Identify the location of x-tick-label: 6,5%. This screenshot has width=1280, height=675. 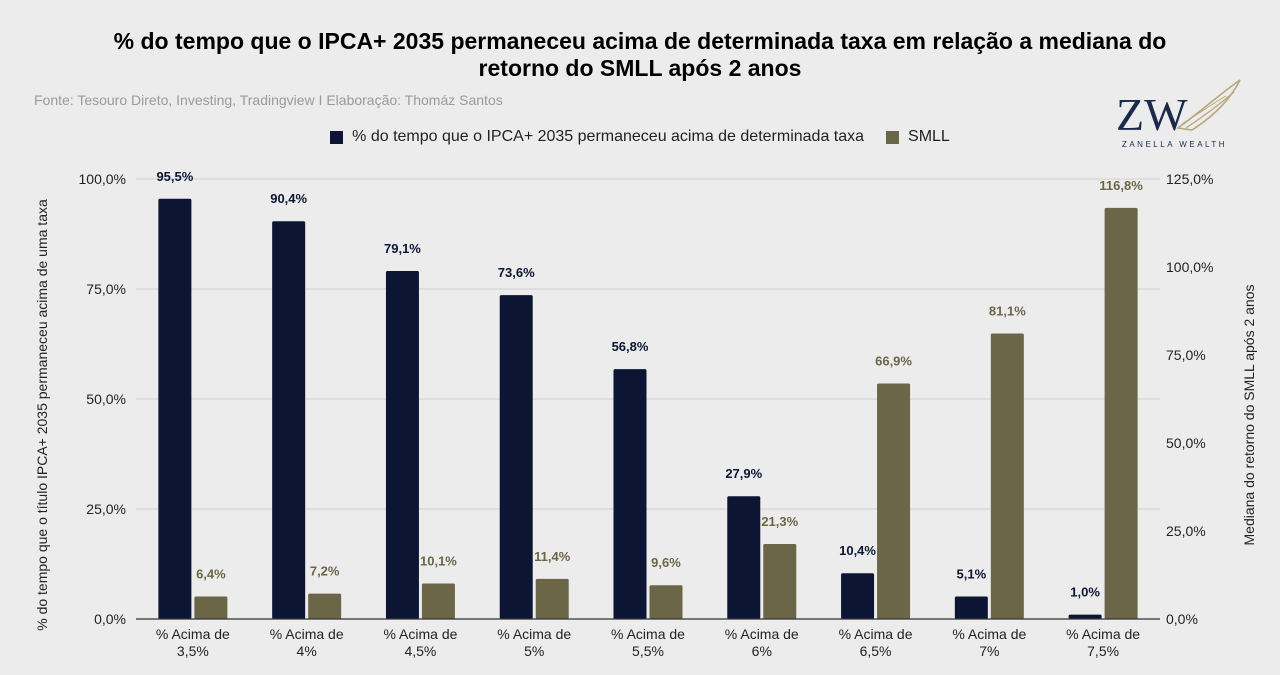
(876, 651).